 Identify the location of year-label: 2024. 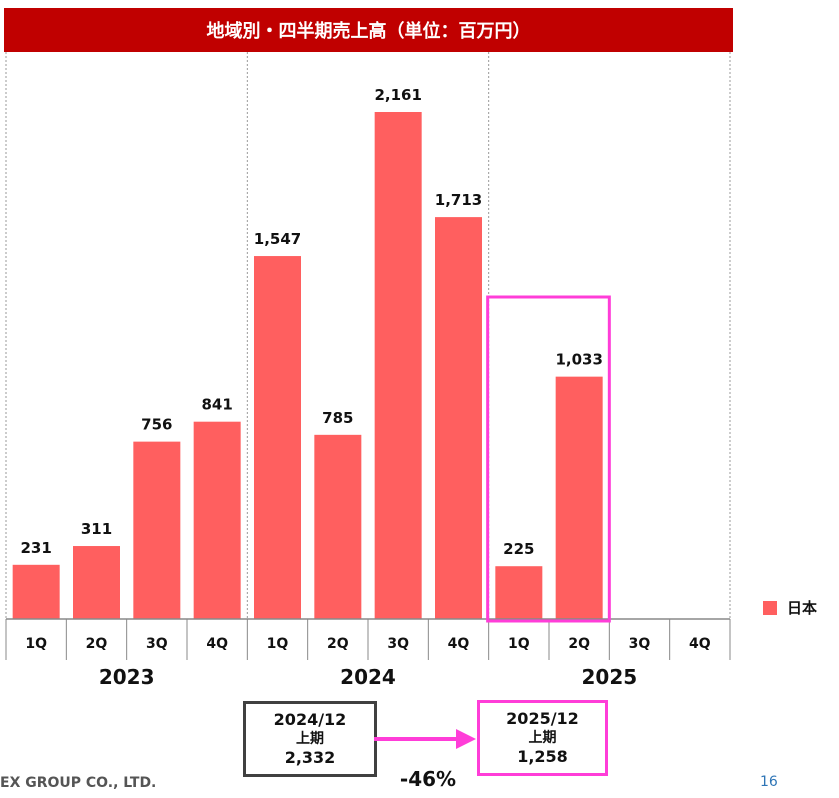
(368, 677).